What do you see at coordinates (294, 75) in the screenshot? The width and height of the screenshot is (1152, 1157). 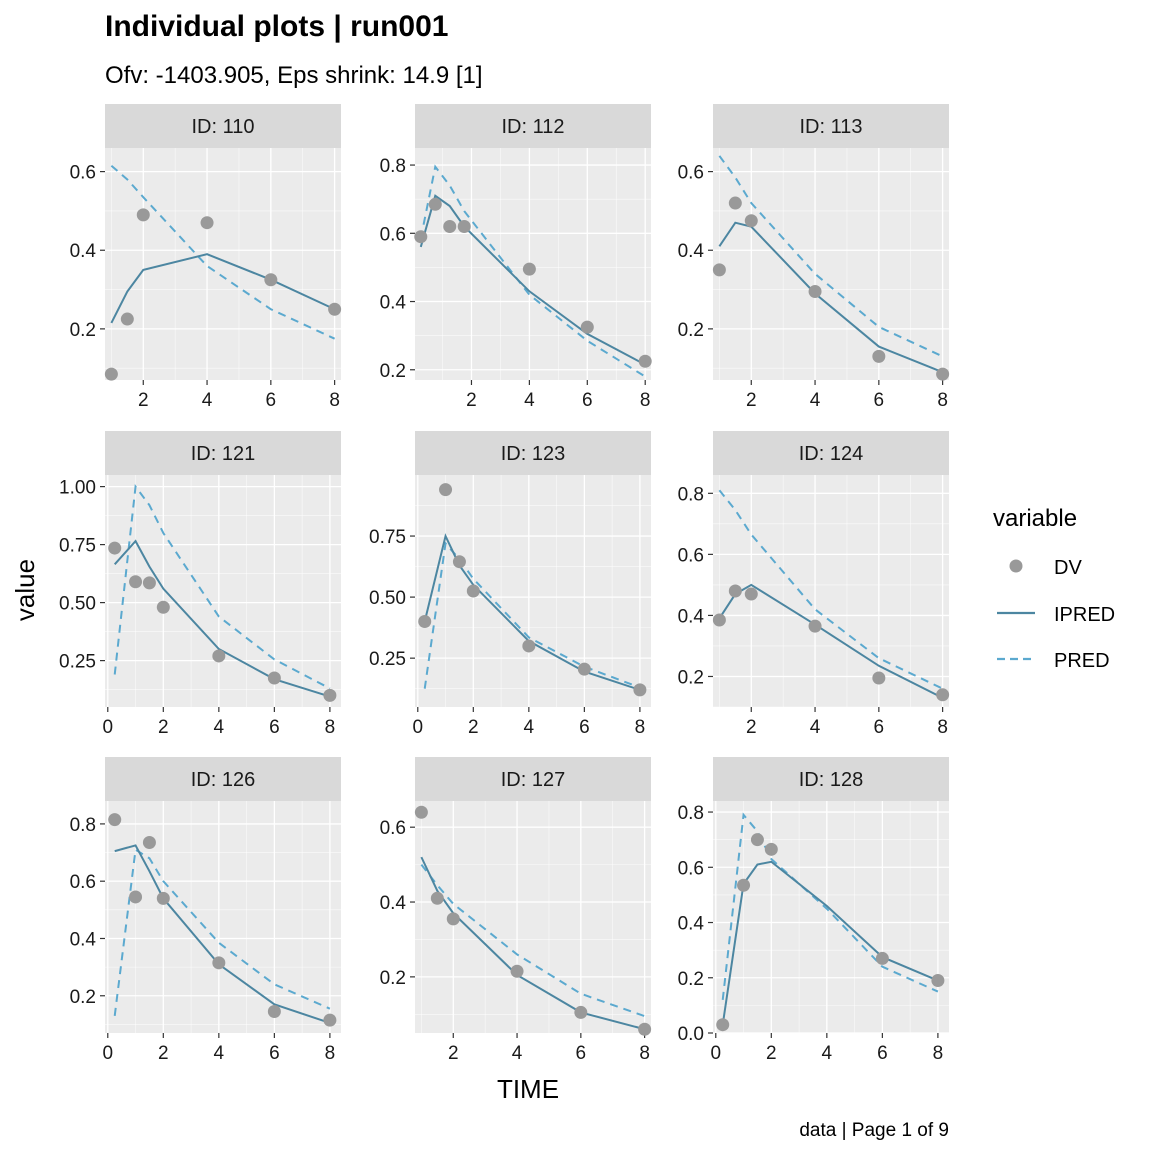 I see `plot-subtitle: Ofv: -1403.905, Eps shrink: 14.9 [1]` at bounding box center [294, 75].